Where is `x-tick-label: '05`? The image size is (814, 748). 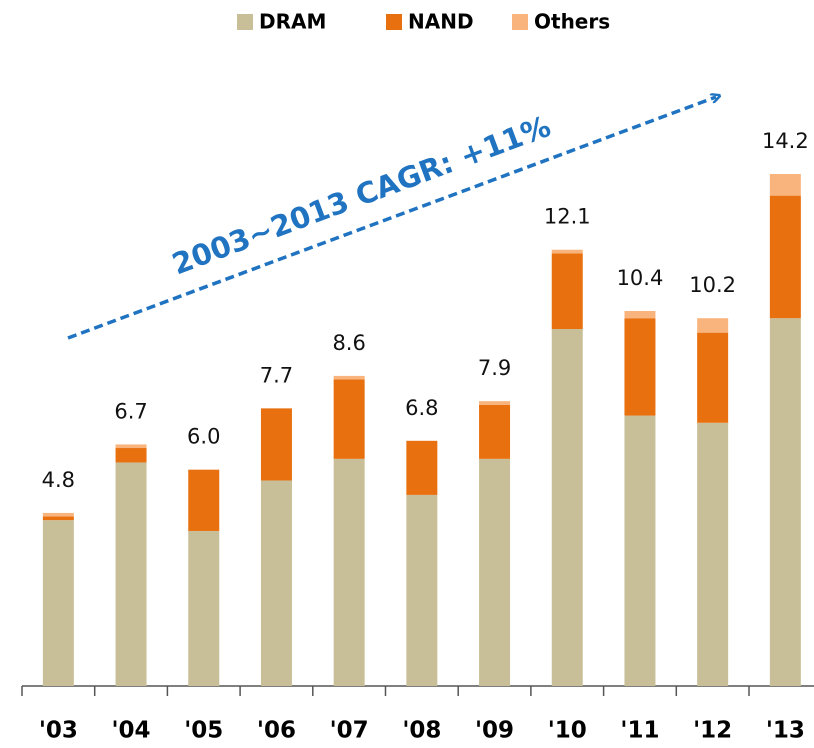 x-tick-label: '05 is located at coordinates (203, 731).